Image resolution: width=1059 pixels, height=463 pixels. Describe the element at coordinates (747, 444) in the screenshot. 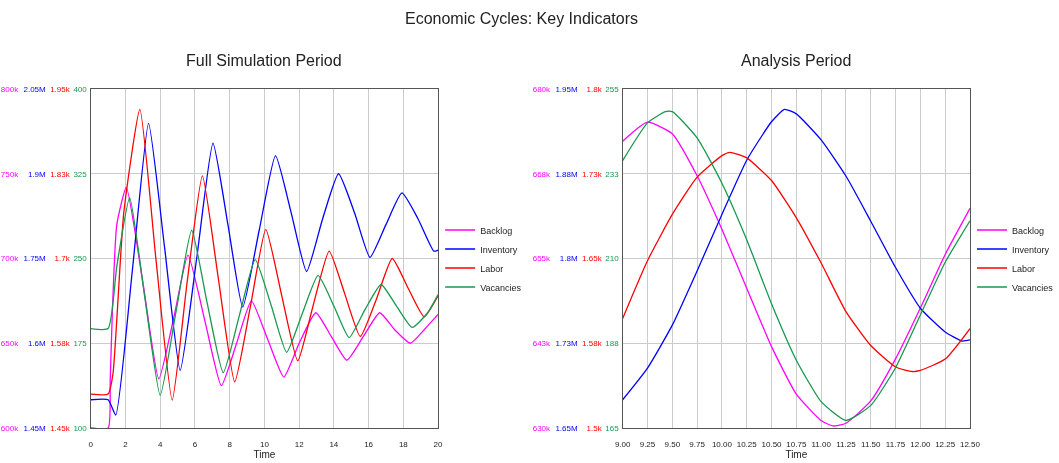

I see `x-tick-label: 10.25` at that location.